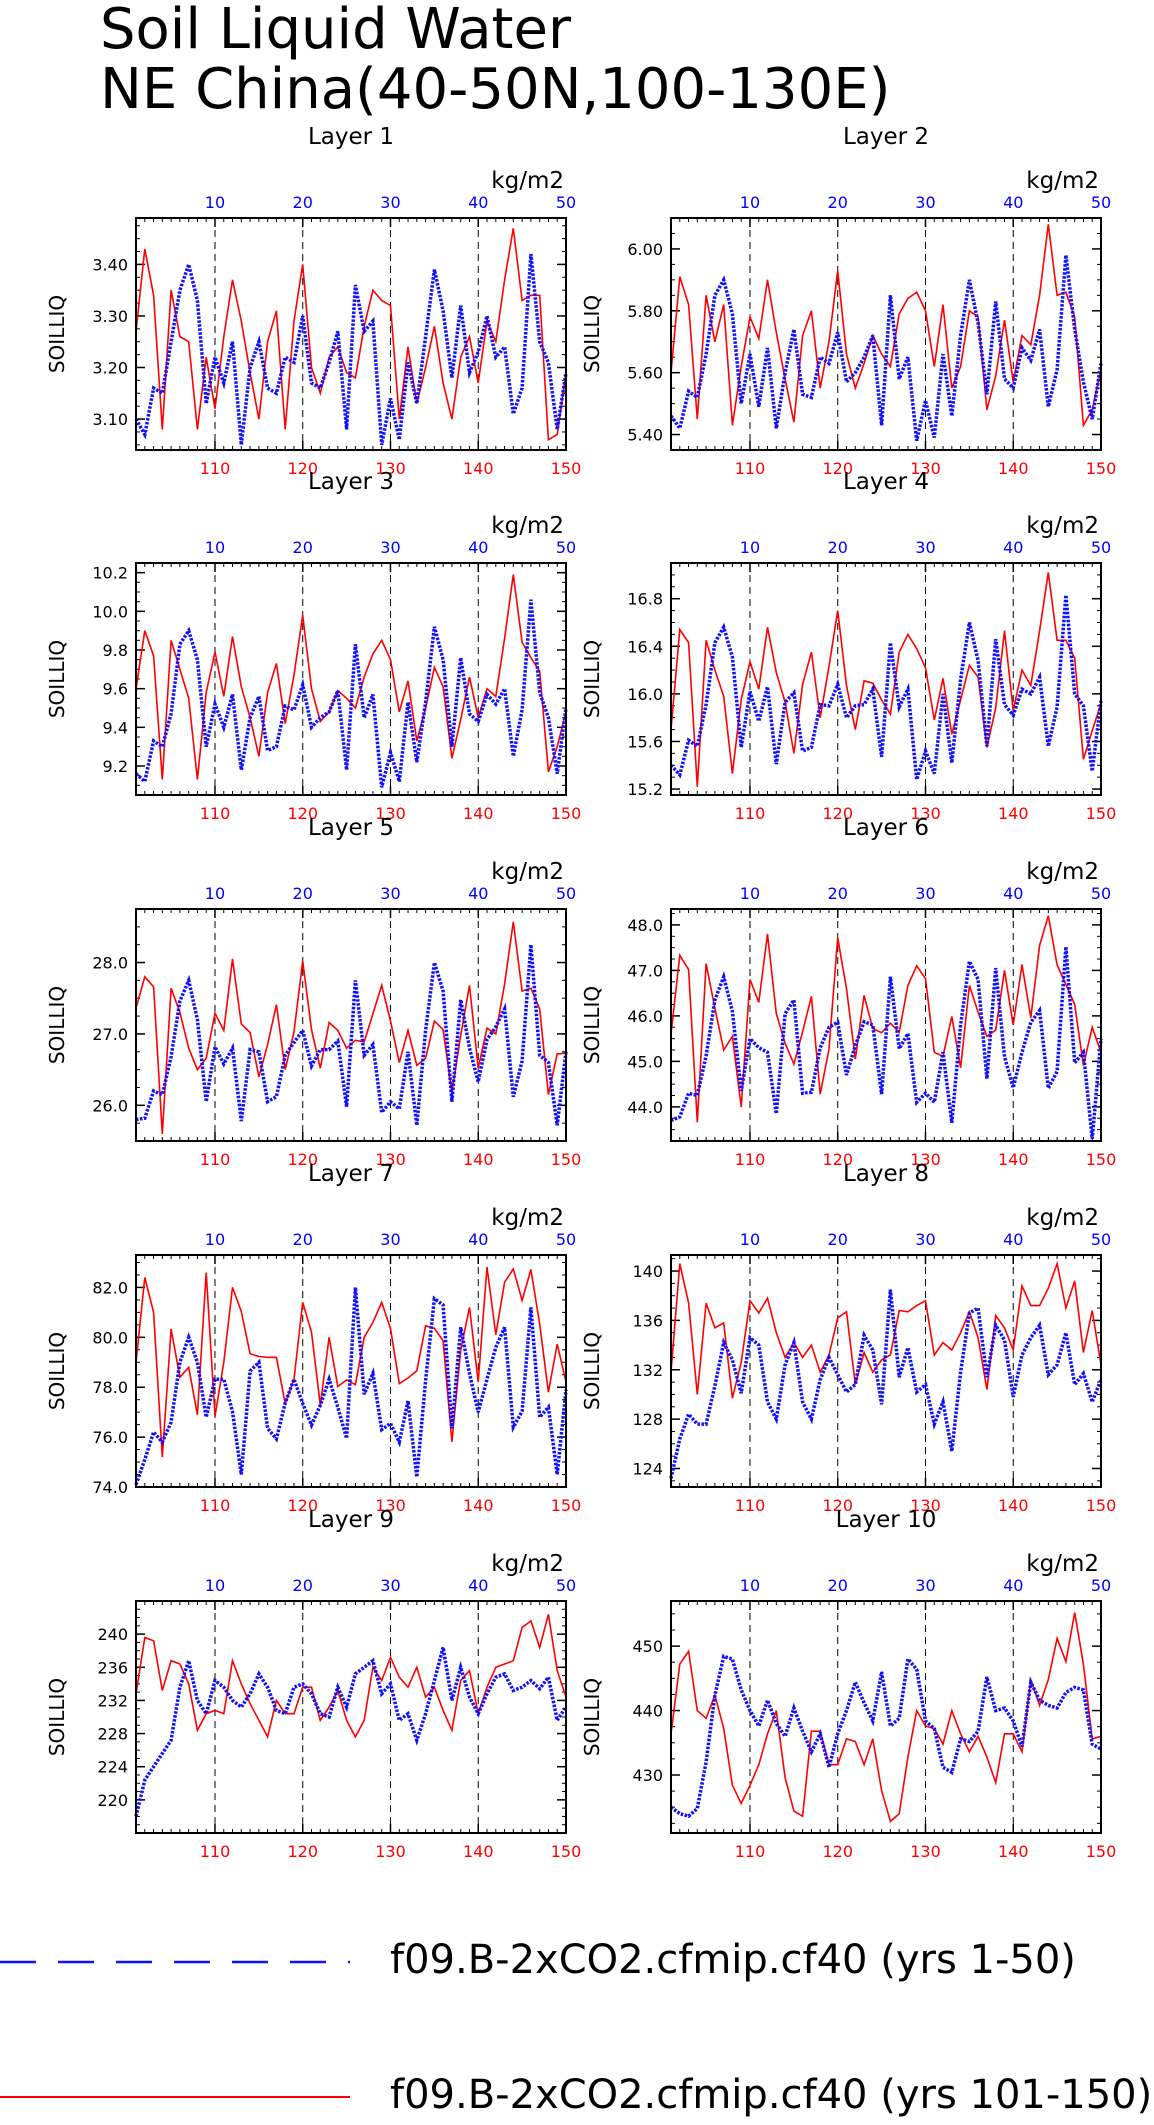 This screenshot has width=1154, height=2125. I want to click on panel-title: Layer 2, so click(886, 137).